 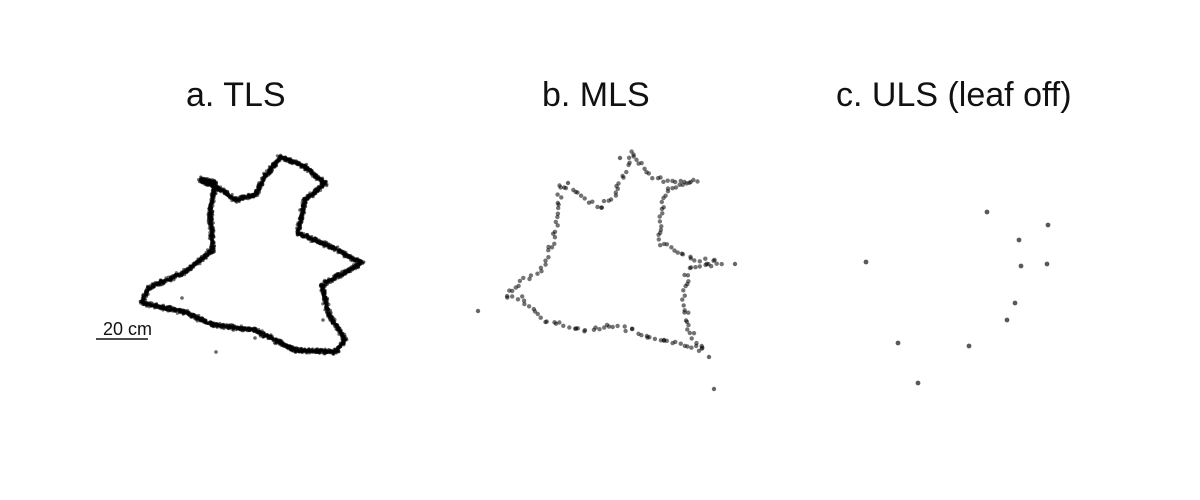 What do you see at coordinates (127, 329) in the screenshot?
I see `scale-bar-label: 20 cm` at bounding box center [127, 329].